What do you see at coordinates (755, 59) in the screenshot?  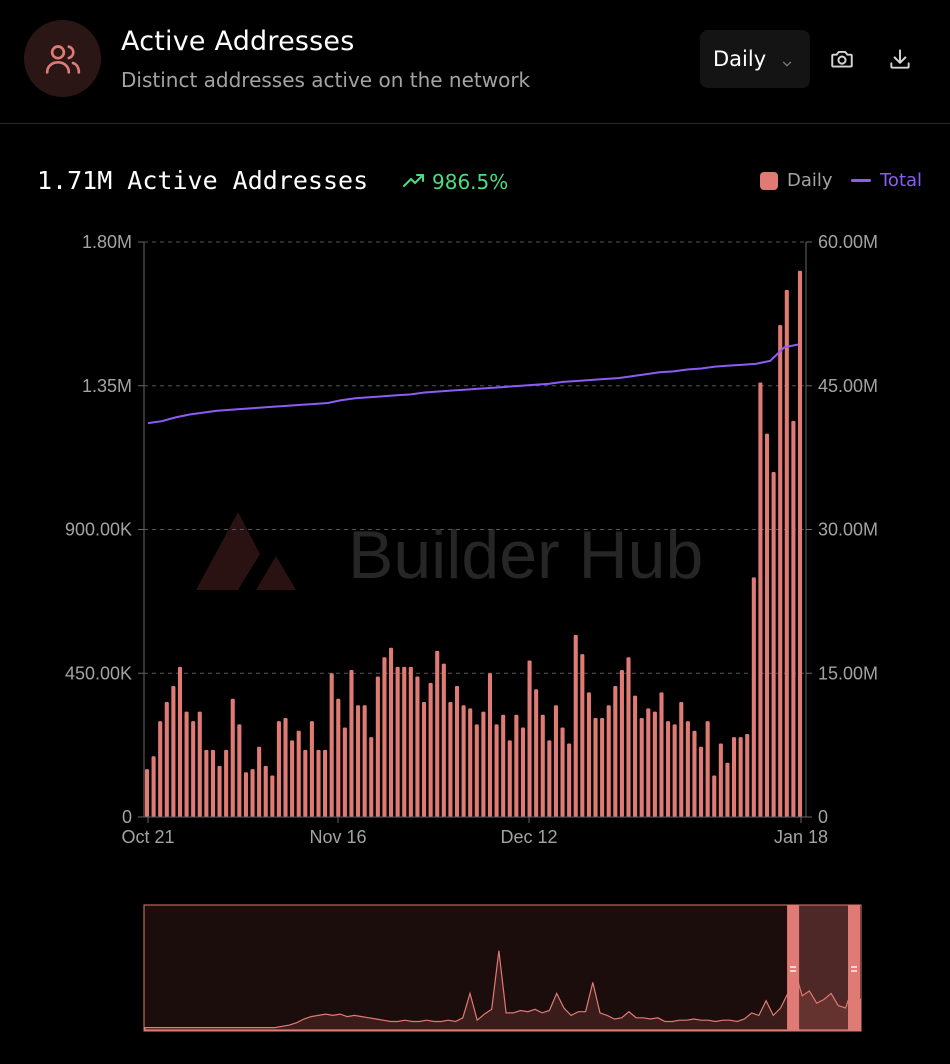 I see `period-select: Daily` at bounding box center [755, 59].